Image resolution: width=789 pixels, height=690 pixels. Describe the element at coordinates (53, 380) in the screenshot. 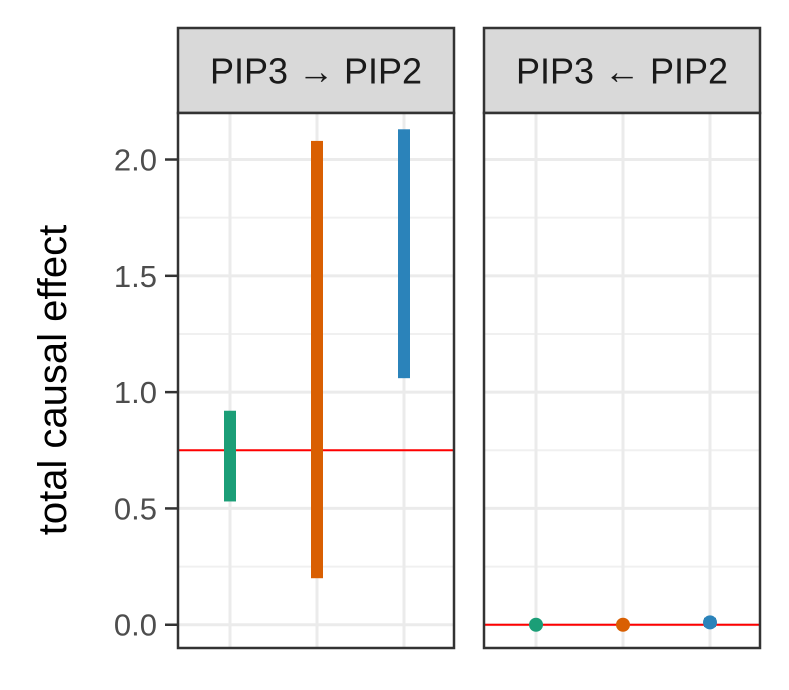

I see `y-axis-title: total causal effect` at that location.